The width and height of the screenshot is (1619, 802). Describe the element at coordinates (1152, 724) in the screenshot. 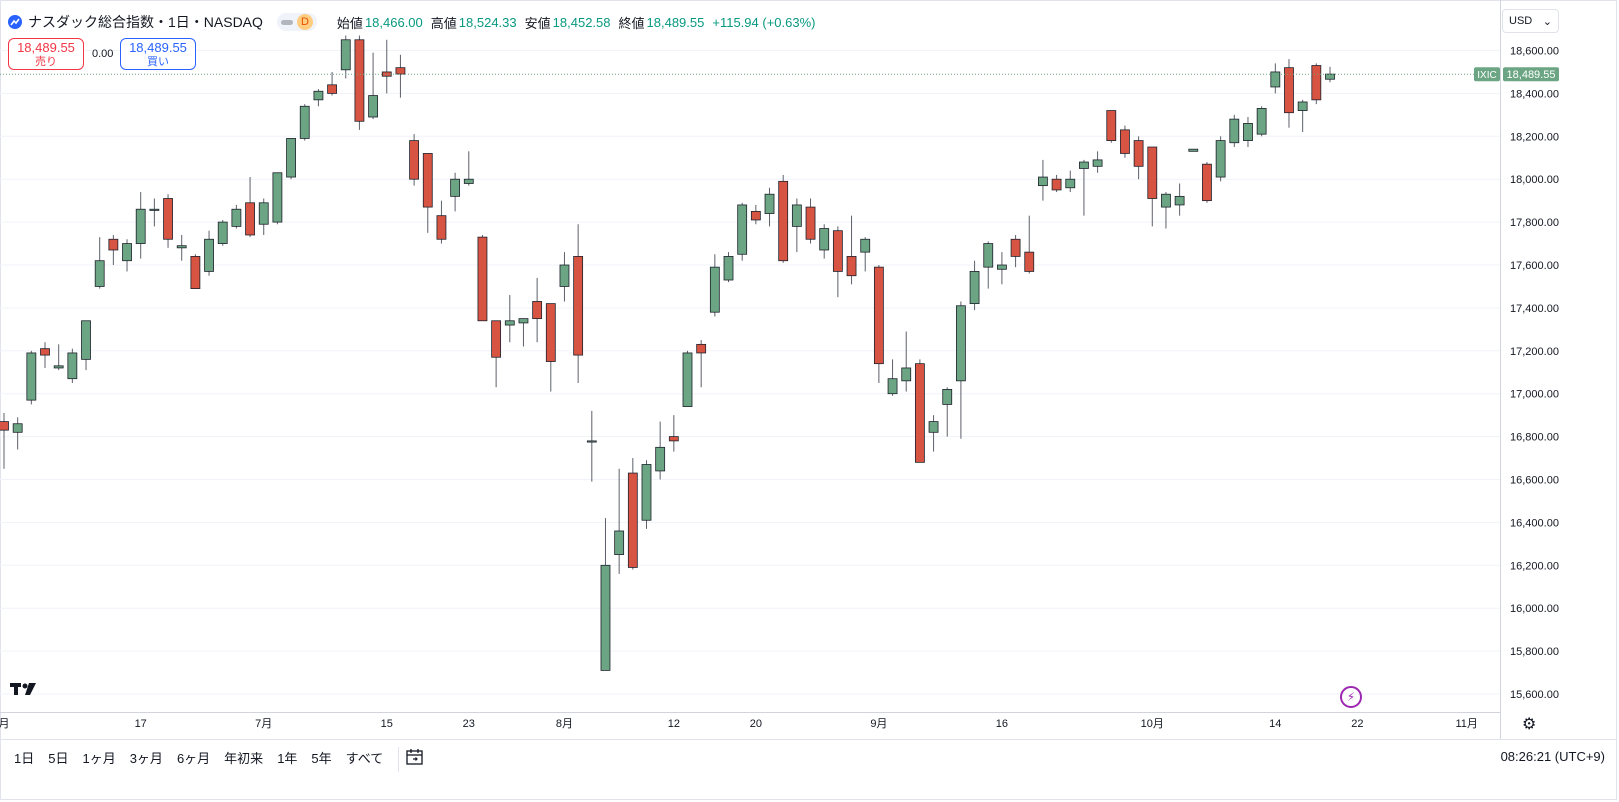

I see `x-tick-label: 10月` at that location.